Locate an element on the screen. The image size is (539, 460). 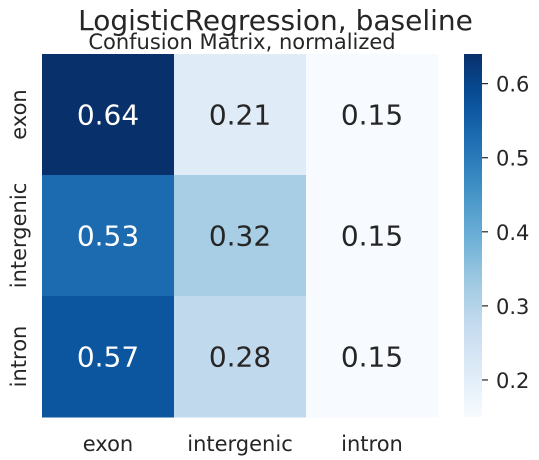
cell-value-label: 0.21 is located at coordinates (240, 115).